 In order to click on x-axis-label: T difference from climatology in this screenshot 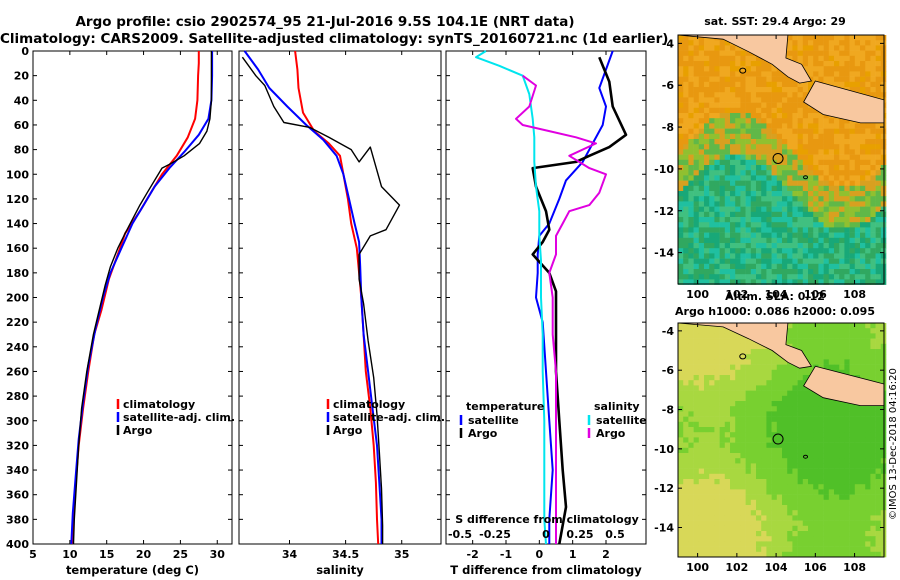, I will do `click(546, 570)`.